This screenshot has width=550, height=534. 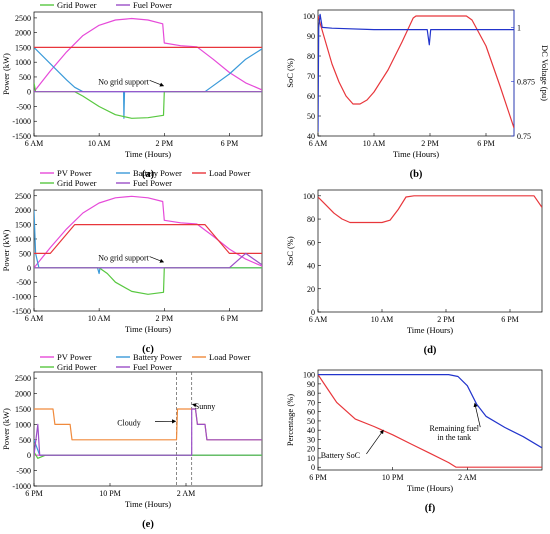 What do you see at coordinates (123, 258) in the screenshot?
I see `annotation-text: No grid support` at bounding box center [123, 258].